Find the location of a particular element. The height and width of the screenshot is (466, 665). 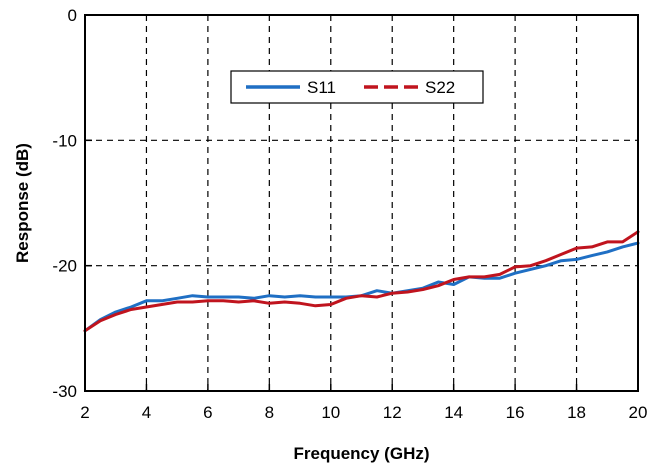

x-tick-label-7: 16 is located at coordinates (515, 412).